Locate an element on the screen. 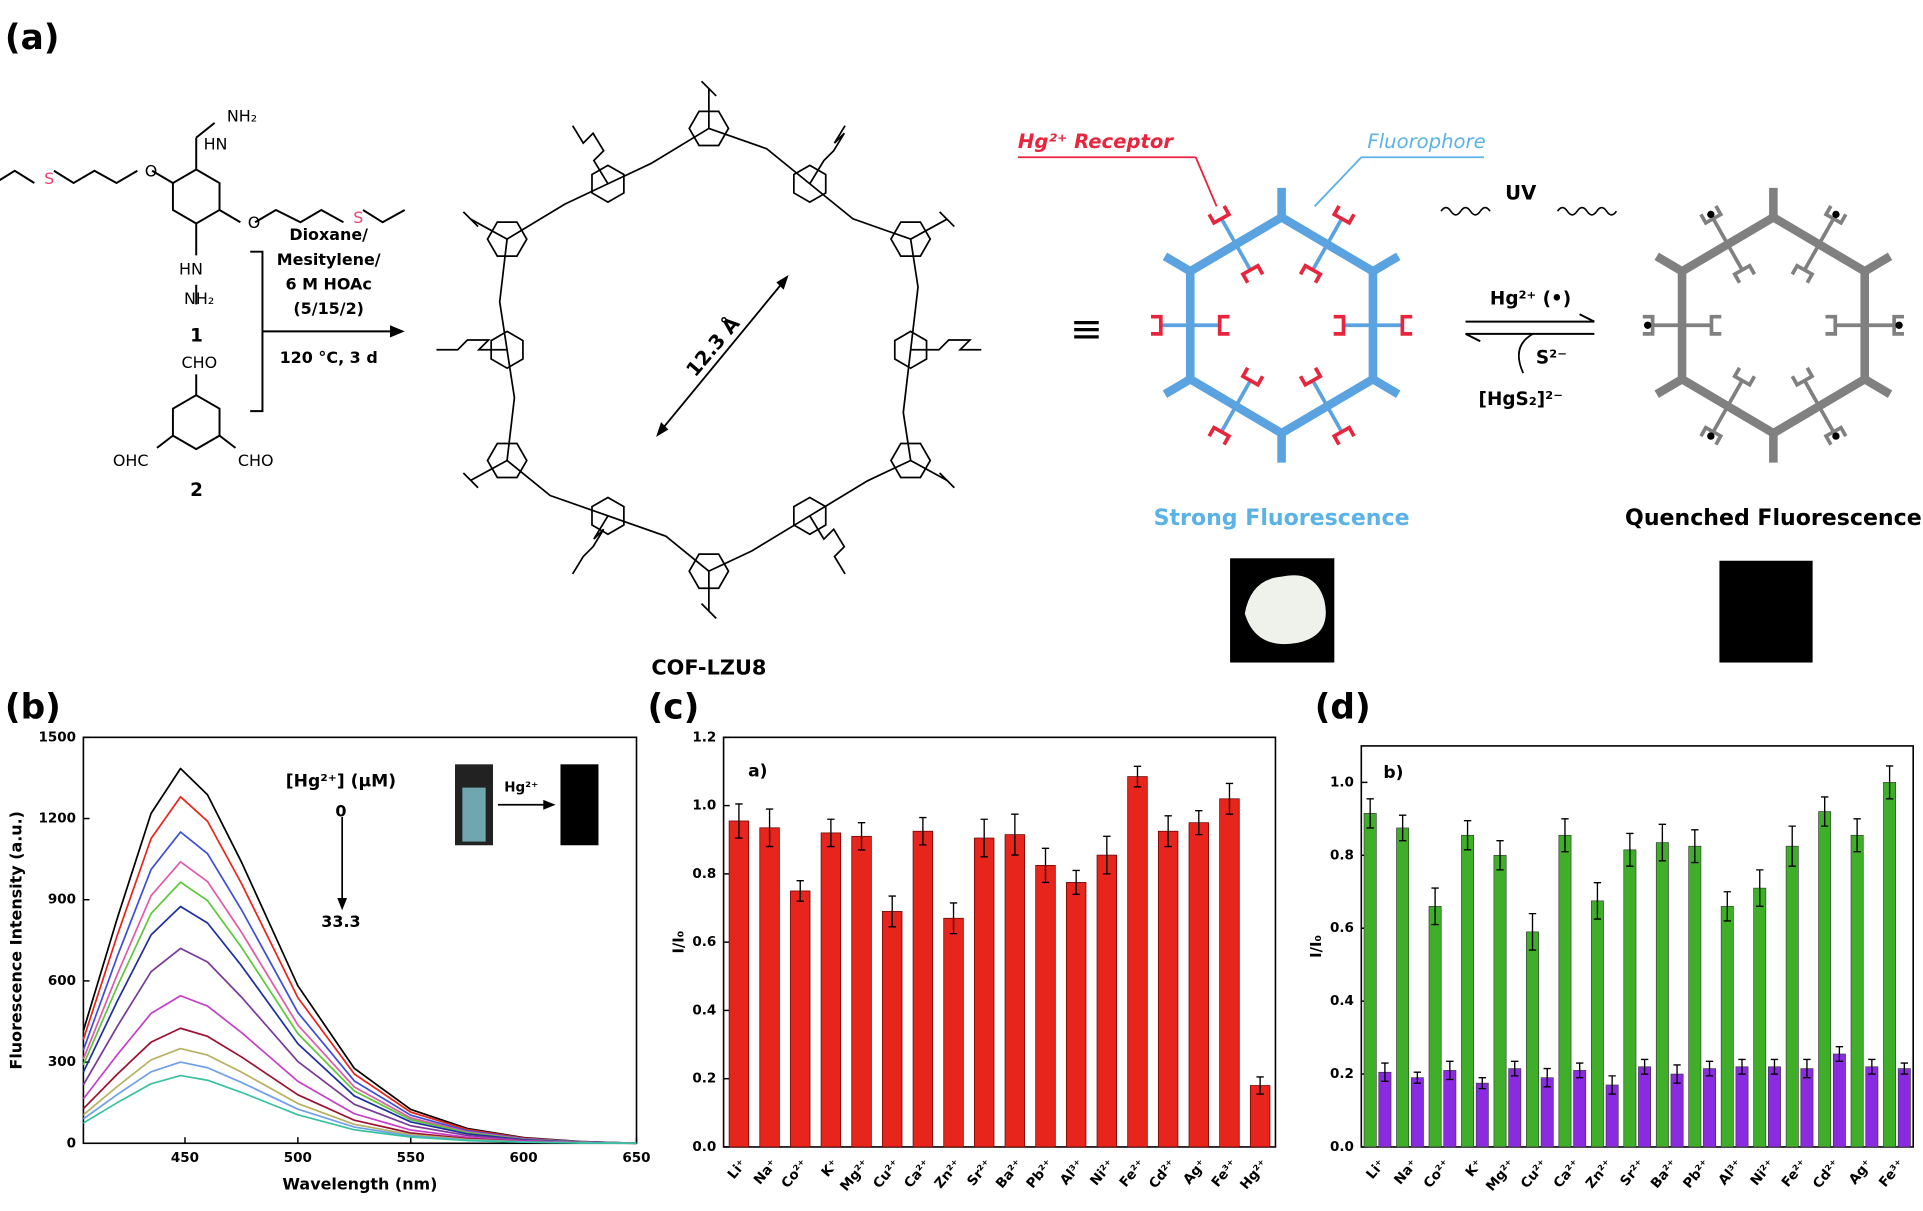  x-axis-label: Wavelength (nm) is located at coordinates (359, 1183).